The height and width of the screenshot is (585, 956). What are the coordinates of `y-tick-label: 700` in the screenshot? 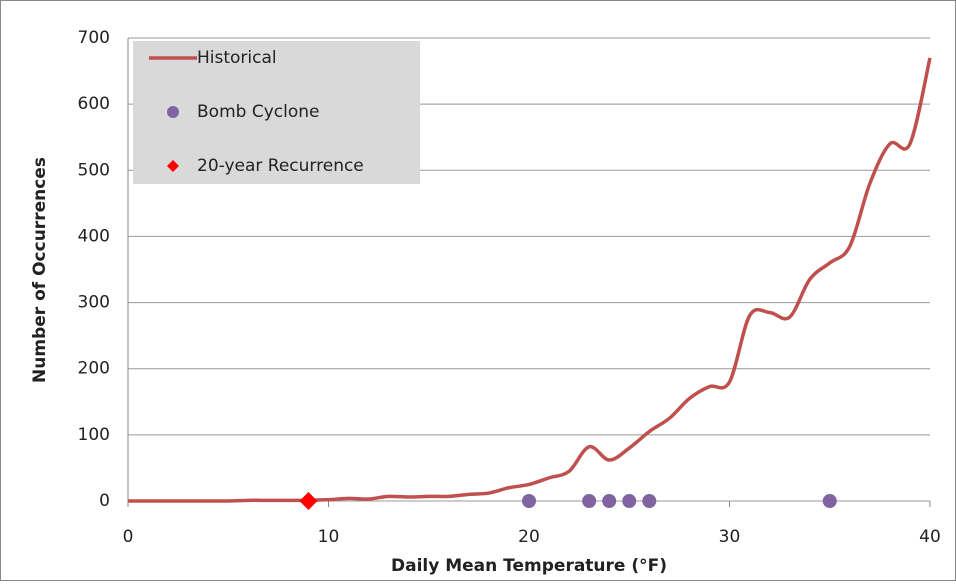 It's located at (94, 38).